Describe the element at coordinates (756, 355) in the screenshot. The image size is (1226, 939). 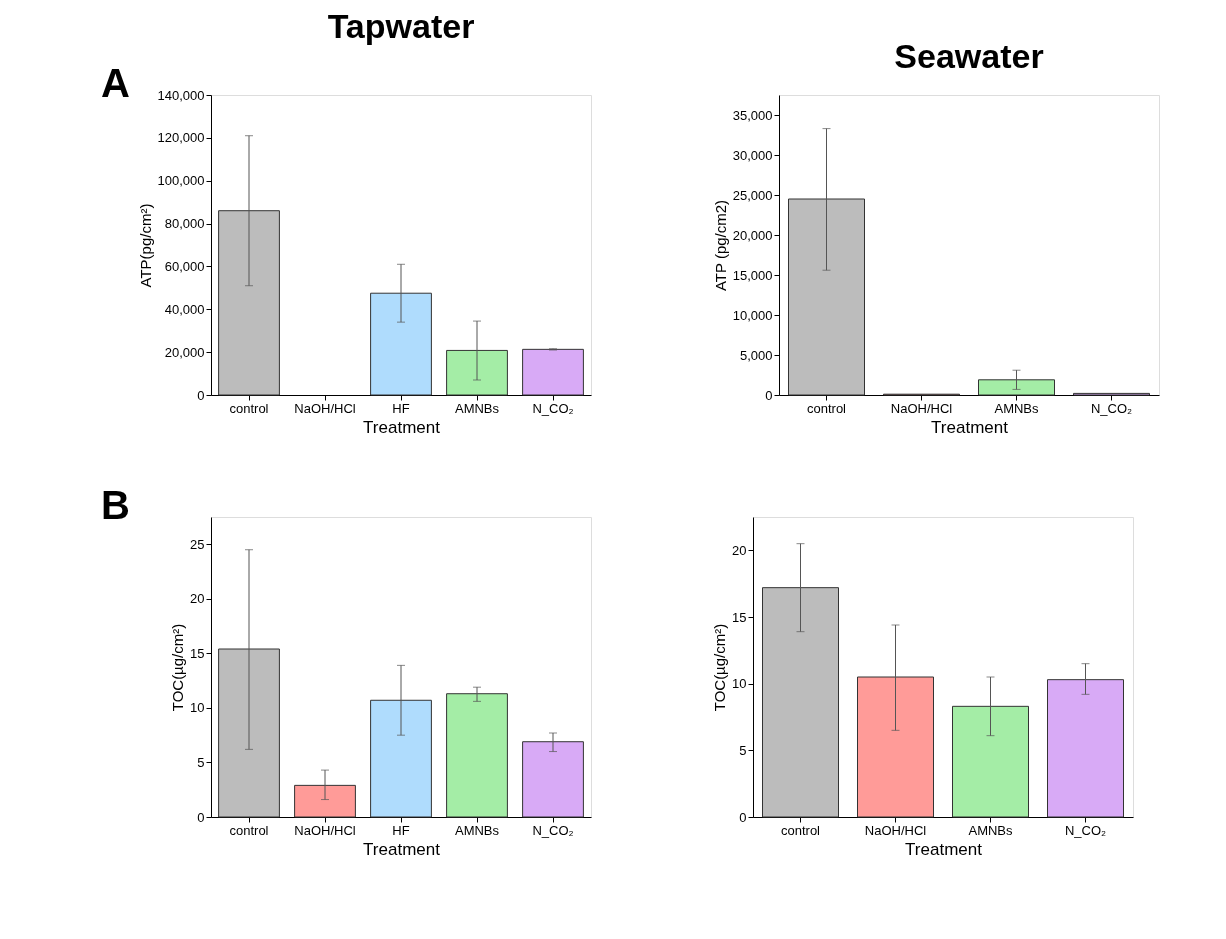
I see `y-tick-label: 5,000` at that location.